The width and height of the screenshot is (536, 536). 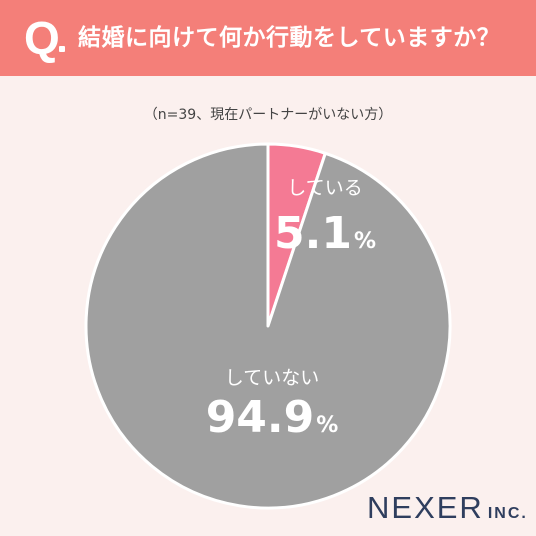 I want to click on sample-note: （n=39、現在パートナーがいない方）, so click(x=268, y=115).